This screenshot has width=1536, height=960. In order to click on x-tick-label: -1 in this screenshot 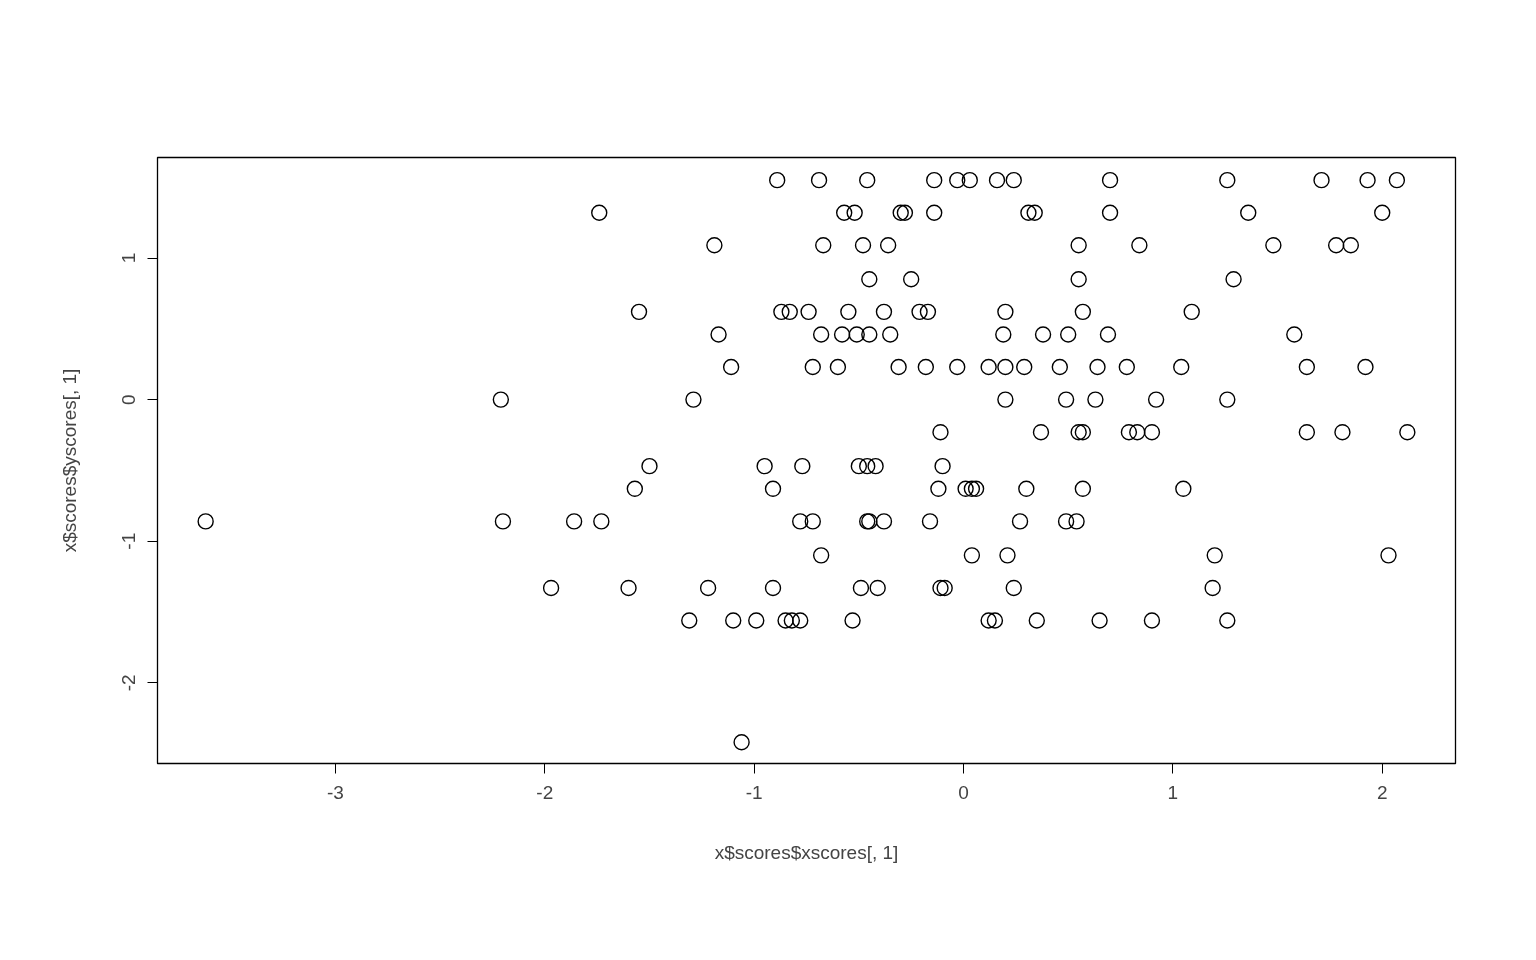, I will do `click(754, 792)`.